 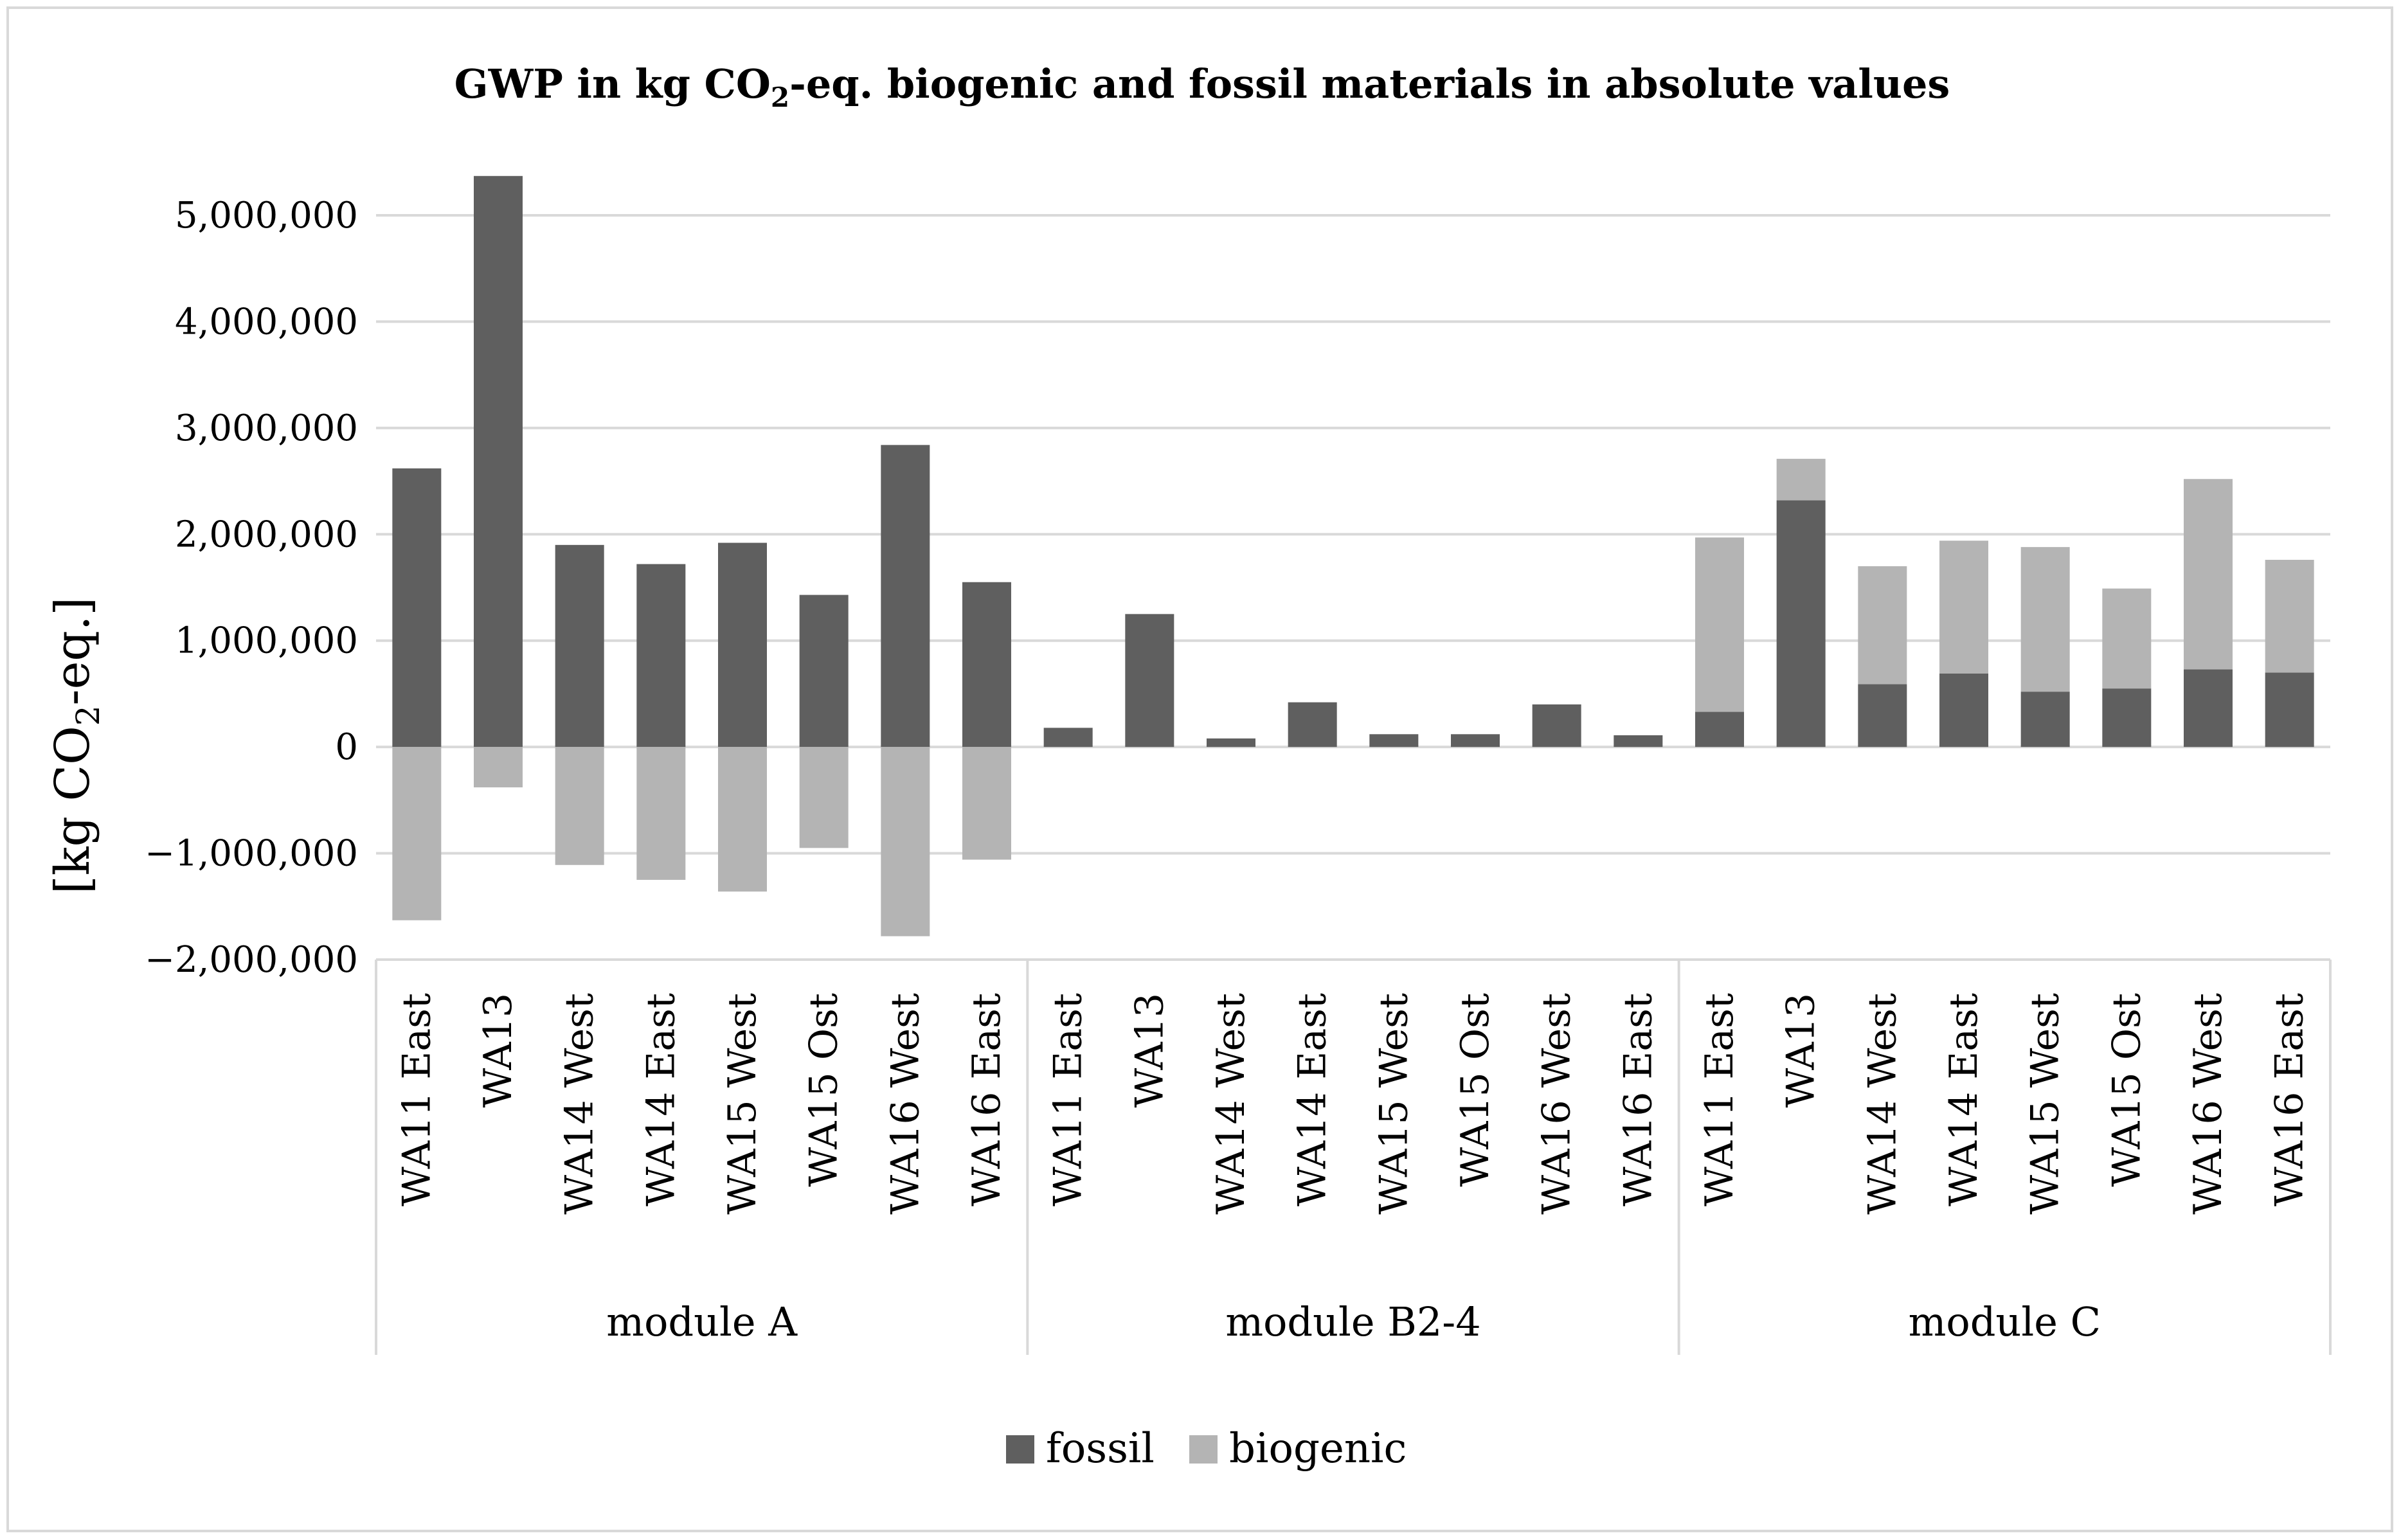 What do you see at coordinates (702, 1321) in the screenshot?
I see `group-label: module A` at bounding box center [702, 1321].